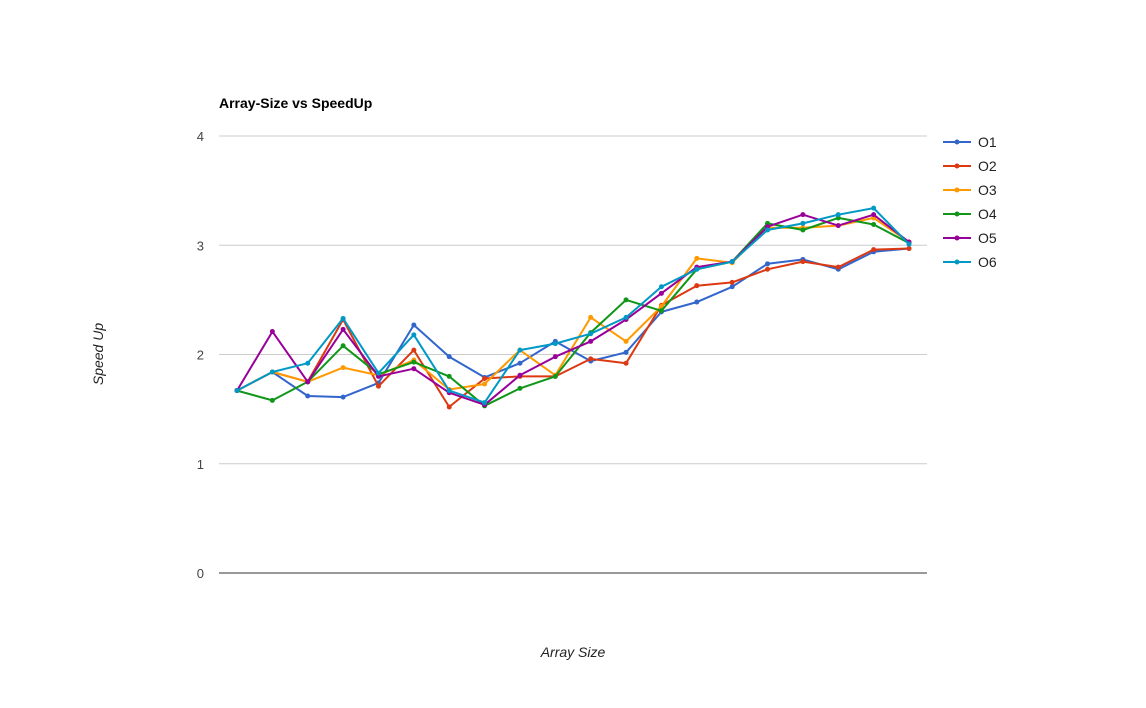  I want to click on legend-label: O2, so click(987, 166).